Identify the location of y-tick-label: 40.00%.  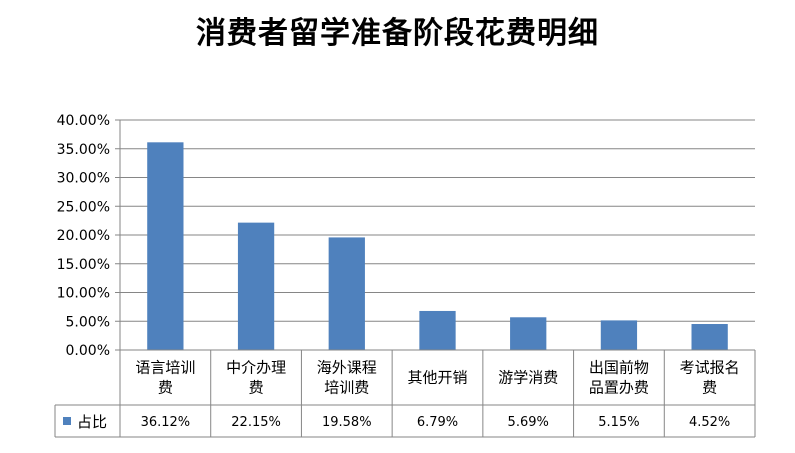
(83, 121).